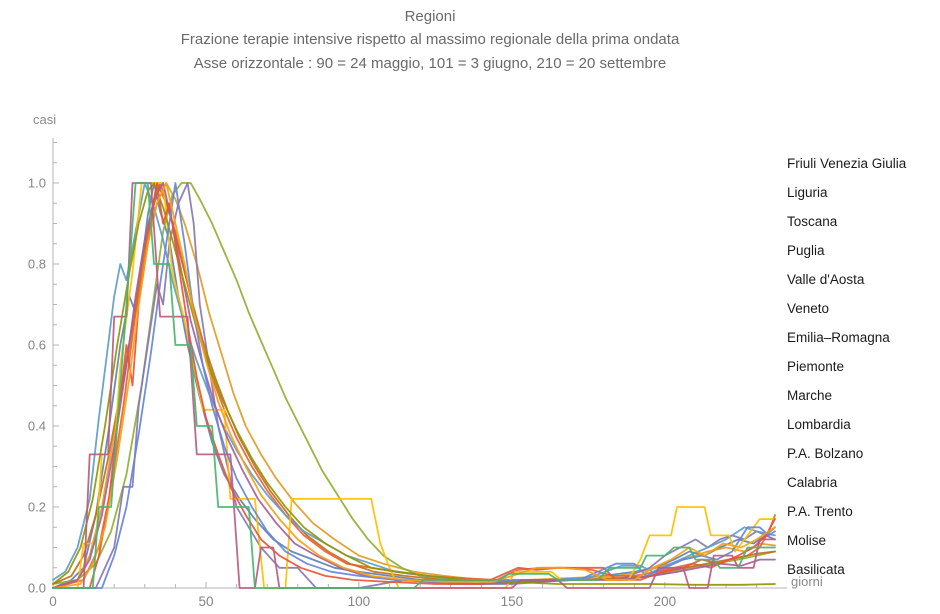 The image size is (940, 614). I want to click on y-tick-label: 1.0, so click(37, 183).